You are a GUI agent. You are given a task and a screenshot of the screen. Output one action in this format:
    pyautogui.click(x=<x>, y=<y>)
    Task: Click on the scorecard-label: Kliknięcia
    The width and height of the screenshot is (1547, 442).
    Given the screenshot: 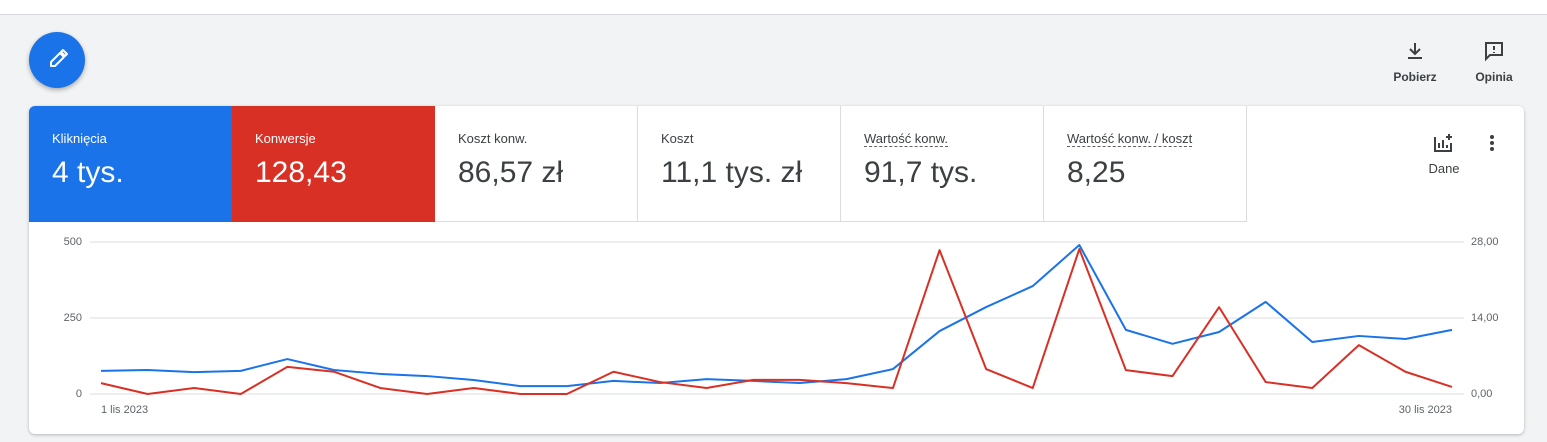 What is the action you would take?
    pyautogui.click(x=79, y=138)
    